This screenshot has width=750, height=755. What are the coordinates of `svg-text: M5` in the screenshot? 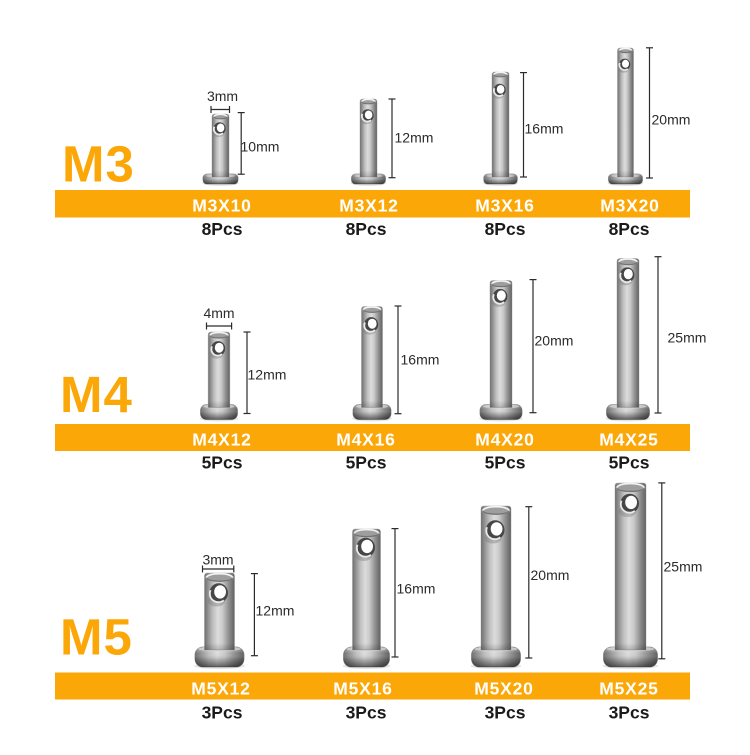 It's located at (96, 637).